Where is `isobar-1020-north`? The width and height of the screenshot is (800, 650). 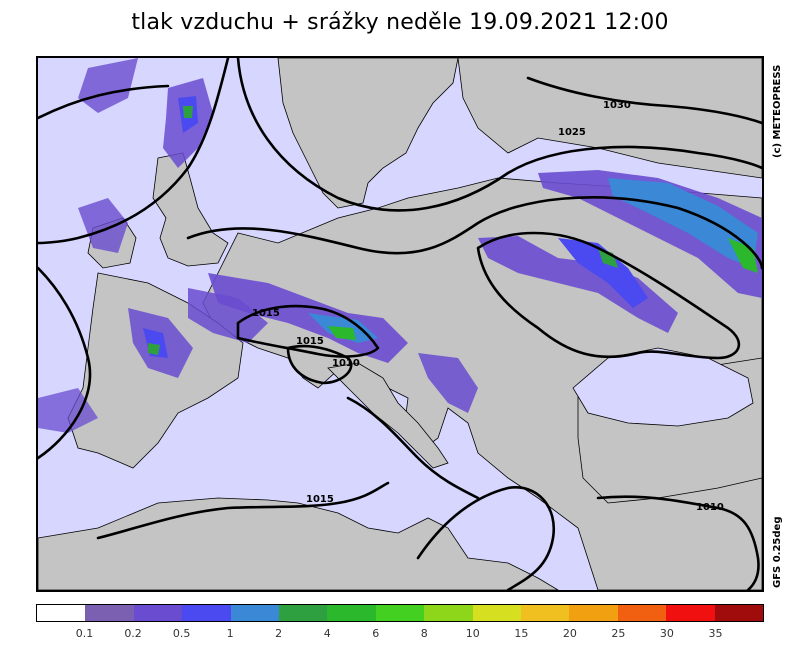 isobar-1020-north is located at coordinates (104, 102).